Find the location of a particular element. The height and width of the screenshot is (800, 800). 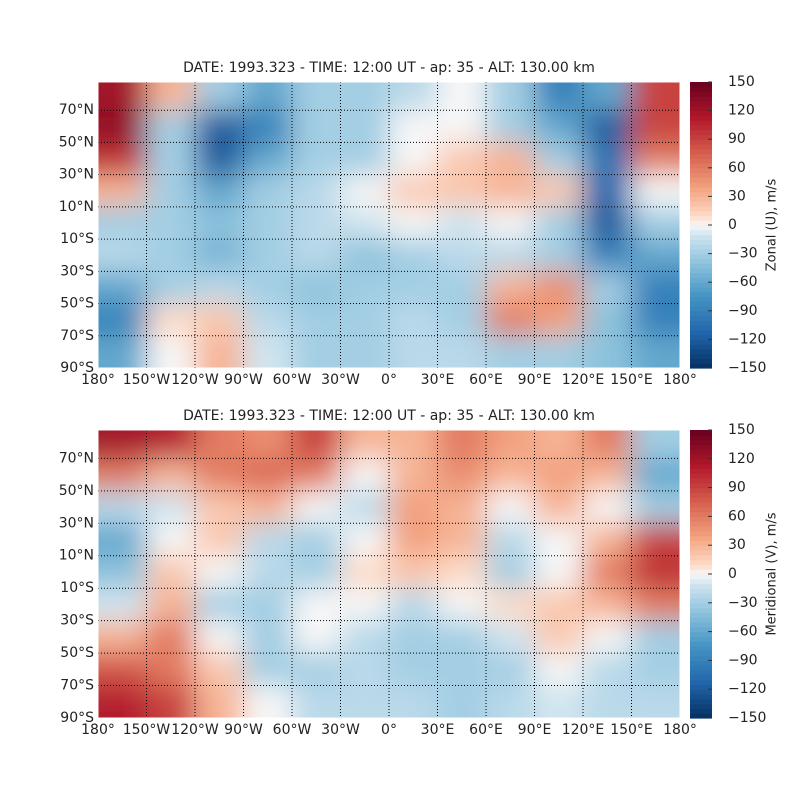

x-tick-label: 120°W is located at coordinates (195, 380).